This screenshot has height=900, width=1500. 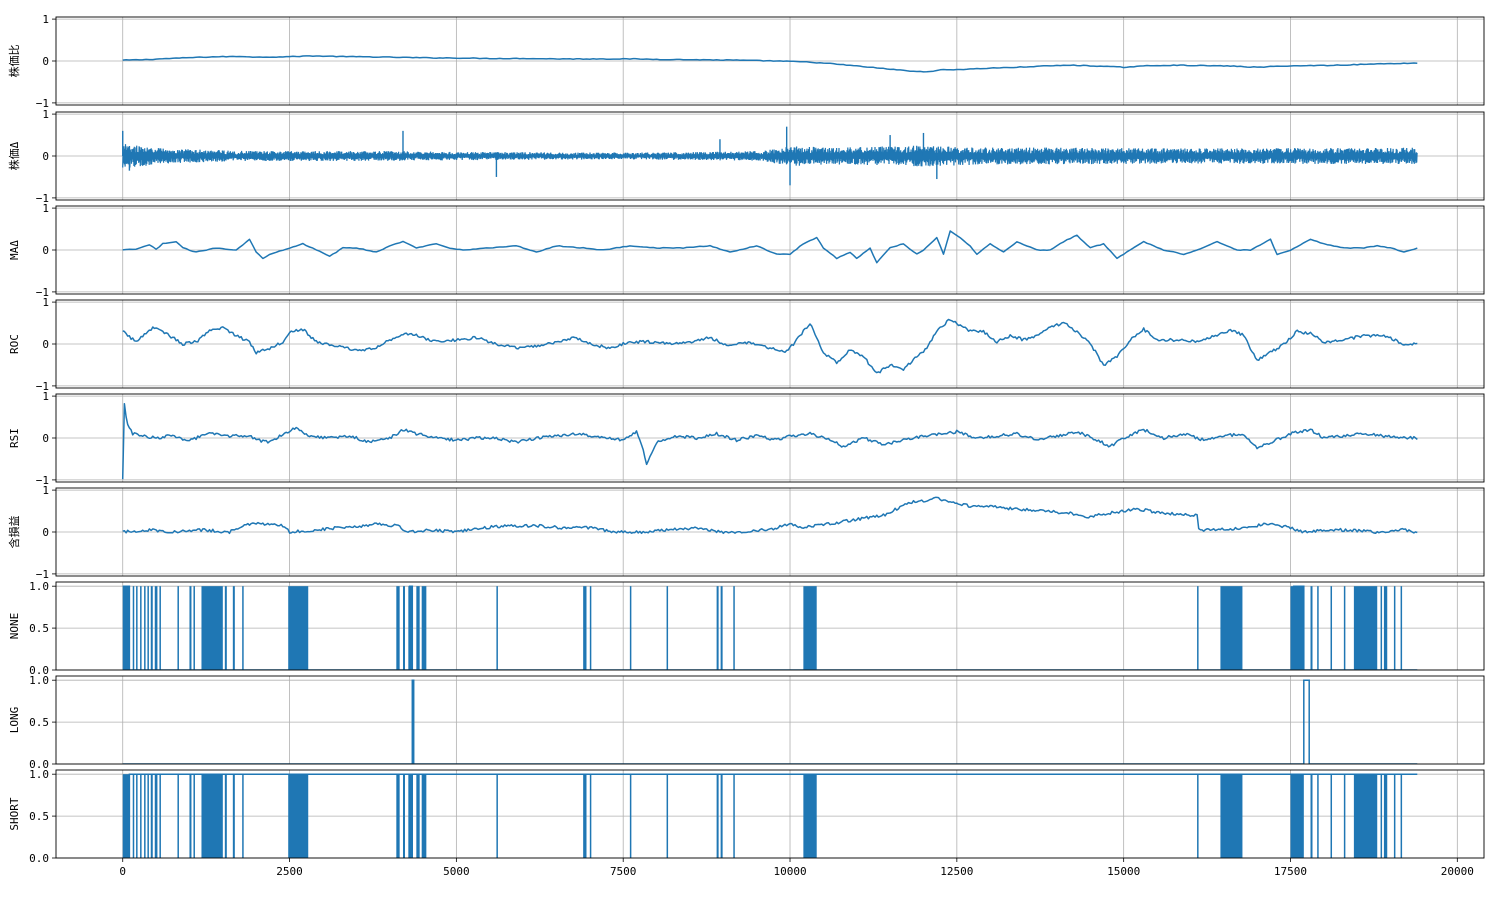 I want to click on subplot-6: 0.0 0.5 1.0 NONE, so click(x=746, y=628).